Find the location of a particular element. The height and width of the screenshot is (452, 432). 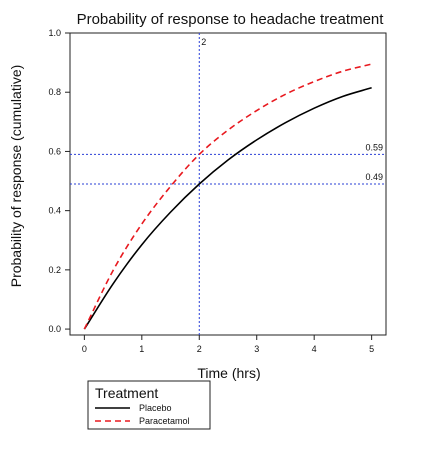

x-tick-label: 2 is located at coordinates (199, 349).